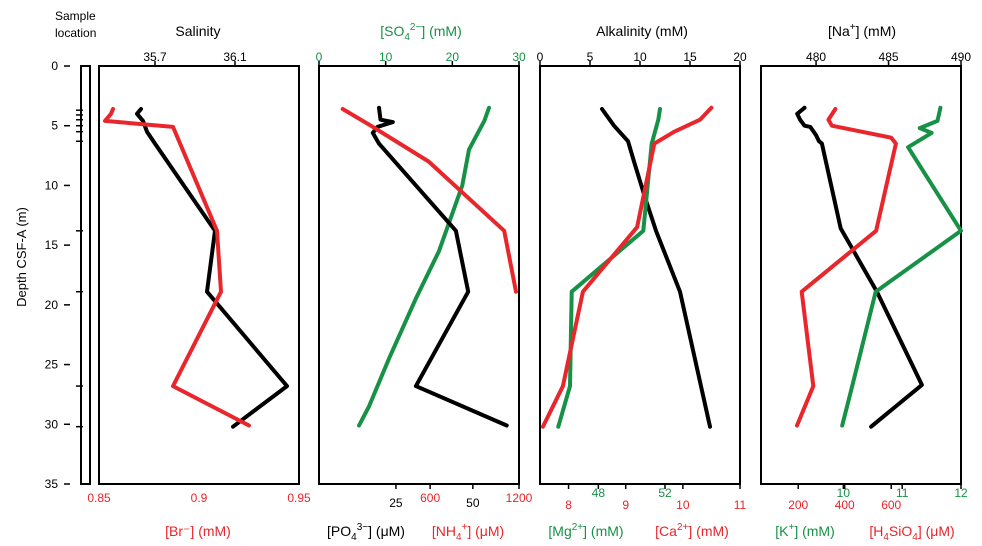 Image resolution: width=982 pixels, height=546 pixels. I want to click on panel-2-series-1-line, so click(424, 266).